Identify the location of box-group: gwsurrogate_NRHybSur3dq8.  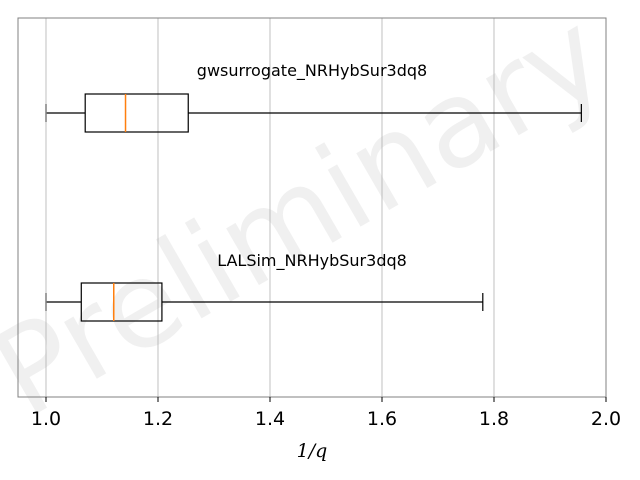
(313, 97).